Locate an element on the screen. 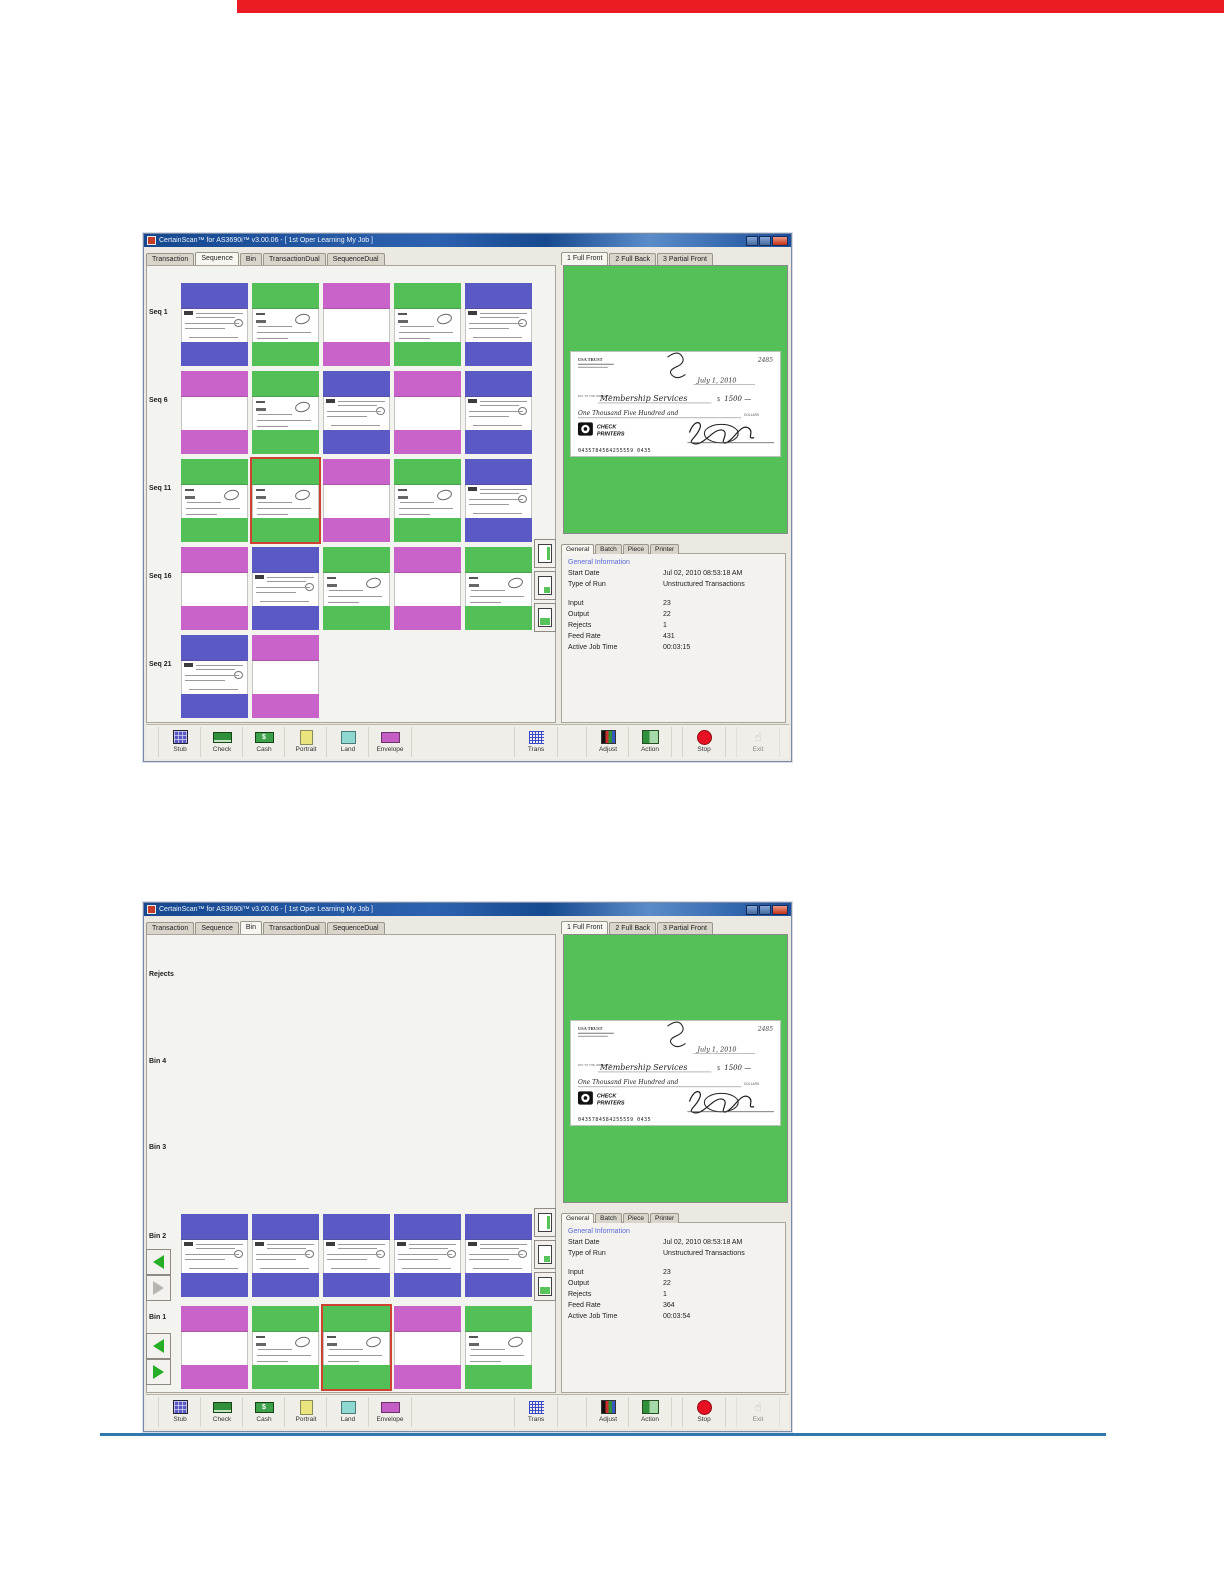 This screenshot has width=1224, height=1584. cash-icon: $ is located at coordinates (264, 1407).